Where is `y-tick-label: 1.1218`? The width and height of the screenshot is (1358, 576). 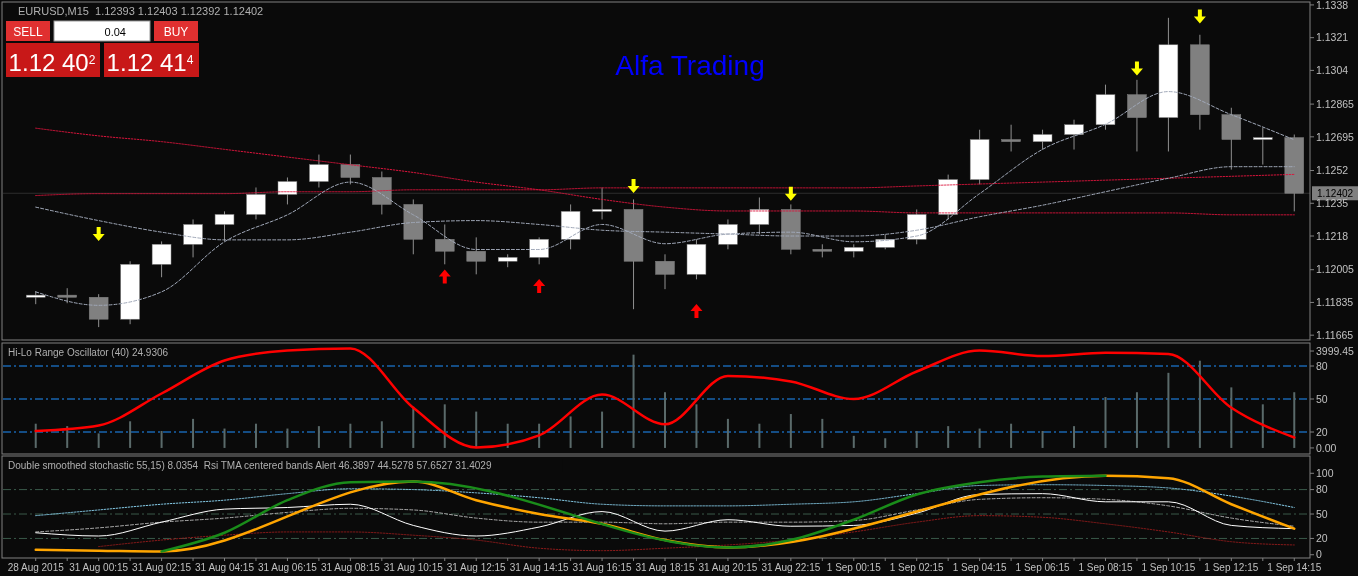 y-tick-label: 1.1218 is located at coordinates (1332, 235).